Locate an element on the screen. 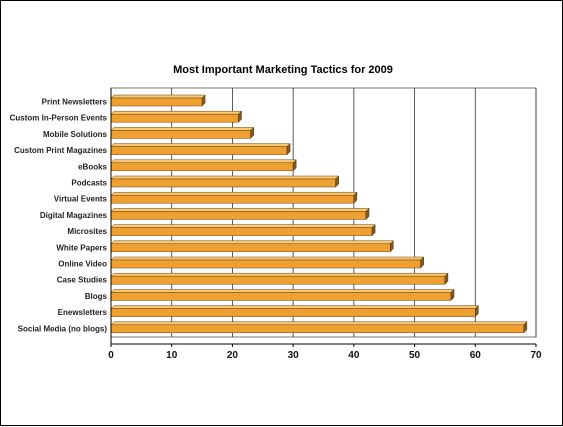 The width and height of the screenshot is (563, 427). bar-front-microsites is located at coordinates (241, 231).